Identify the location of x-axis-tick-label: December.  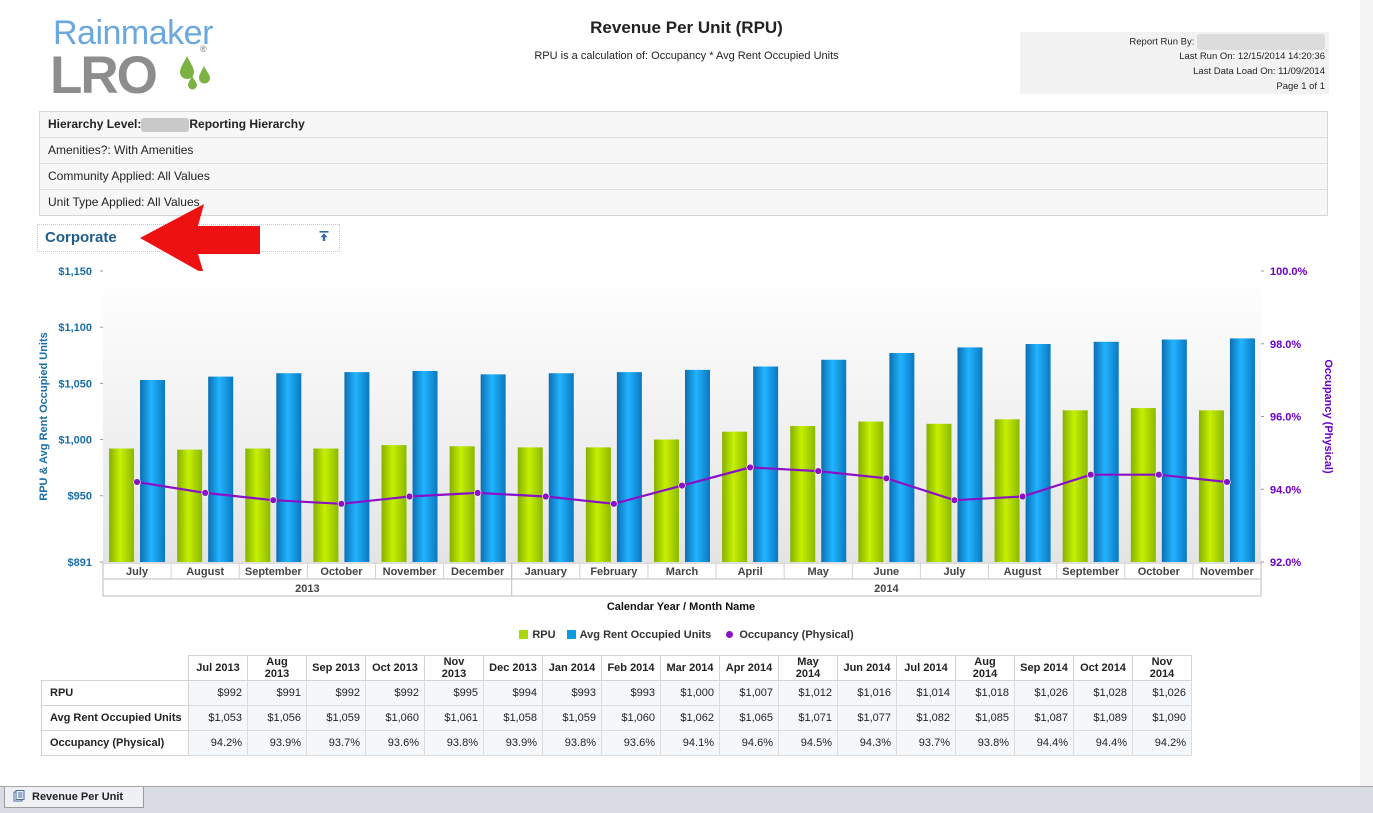
(478, 572).